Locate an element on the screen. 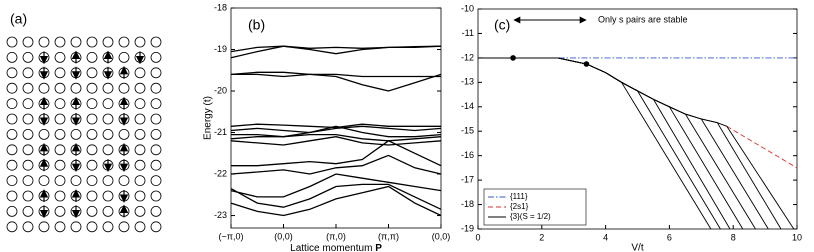 The width and height of the screenshot is (814, 252). panel-label: (b) is located at coordinates (256, 25).